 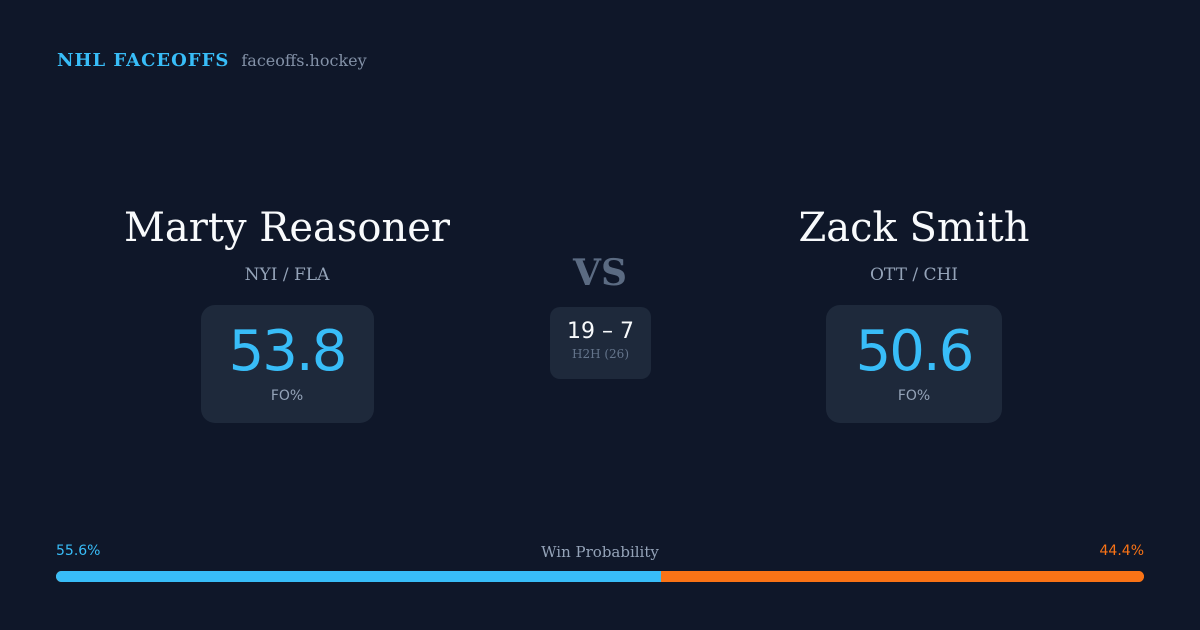 What do you see at coordinates (600, 354) in the screenshot?
I see `h2h-label: H2H (26)` at bounding box center [600, 354].